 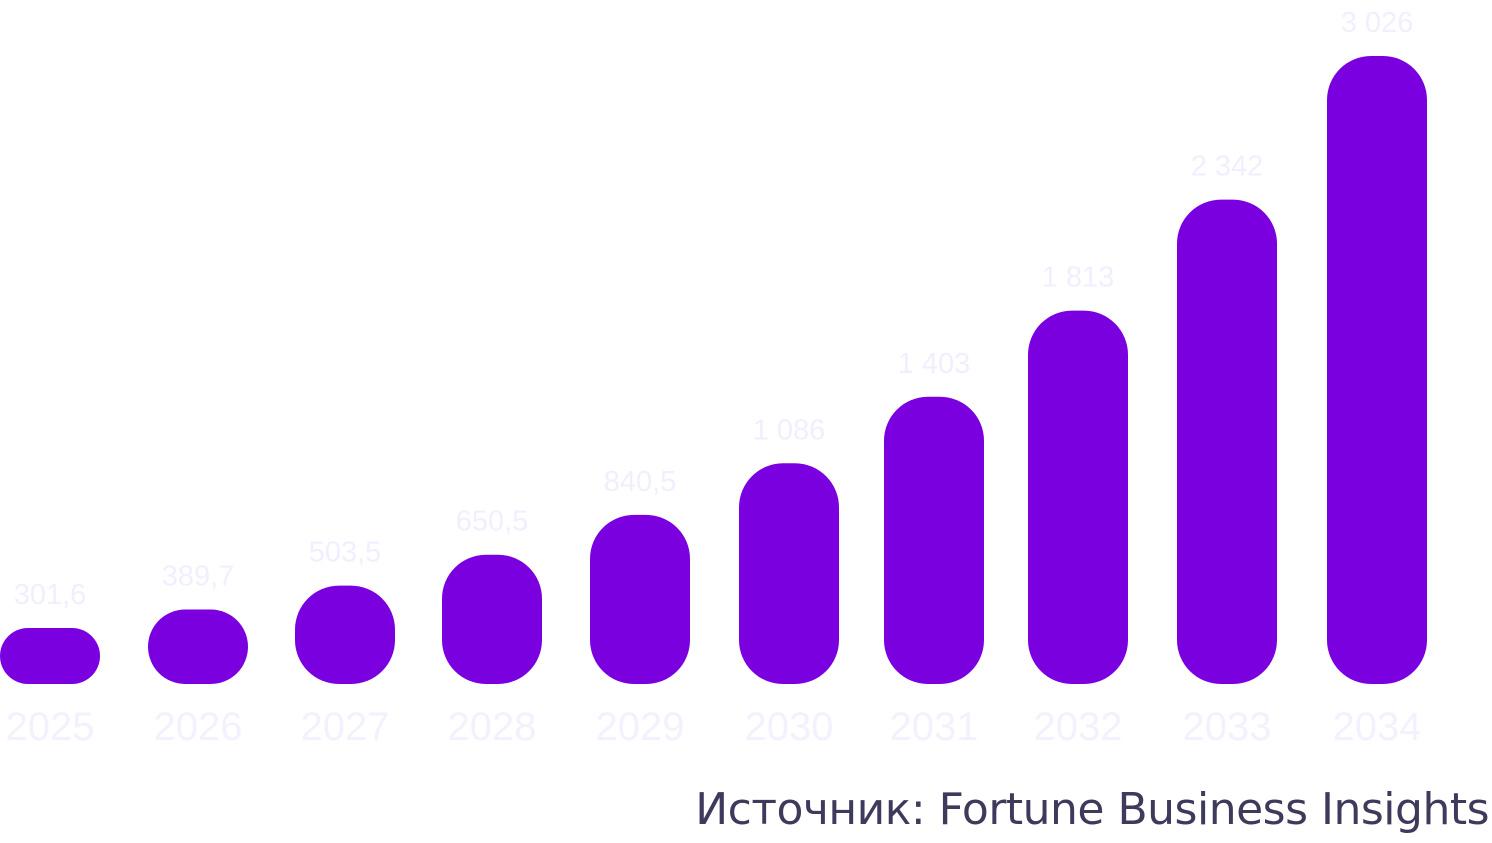 What do you see at coordinates (1078, 727) in the screenshot?
I see `year-label-2032: 2032` at bounding box center [1078, 727].